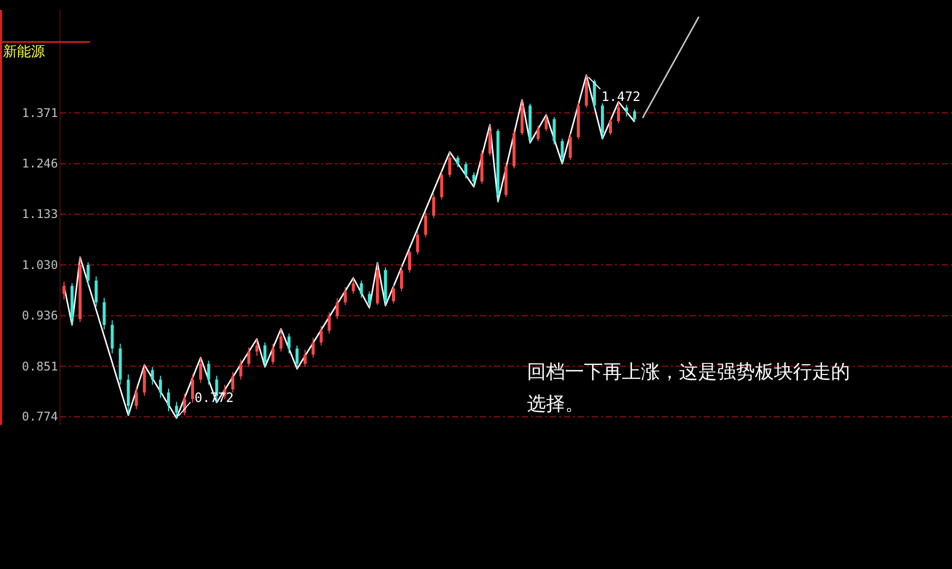 This screenshot has height=569, width=952. I want to click on y-tick-label: 0.851, so click(40, 366).